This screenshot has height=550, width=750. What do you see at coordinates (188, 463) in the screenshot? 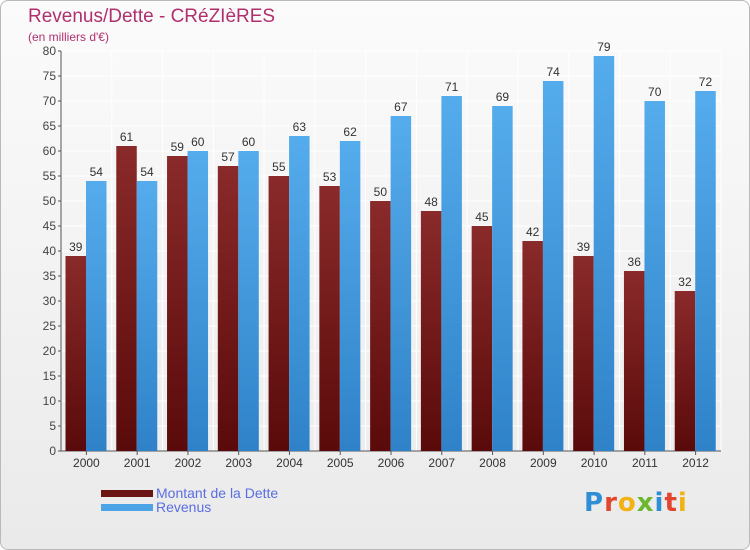
I see `x-tick-label: 2002` at bounding box center [188, 463].